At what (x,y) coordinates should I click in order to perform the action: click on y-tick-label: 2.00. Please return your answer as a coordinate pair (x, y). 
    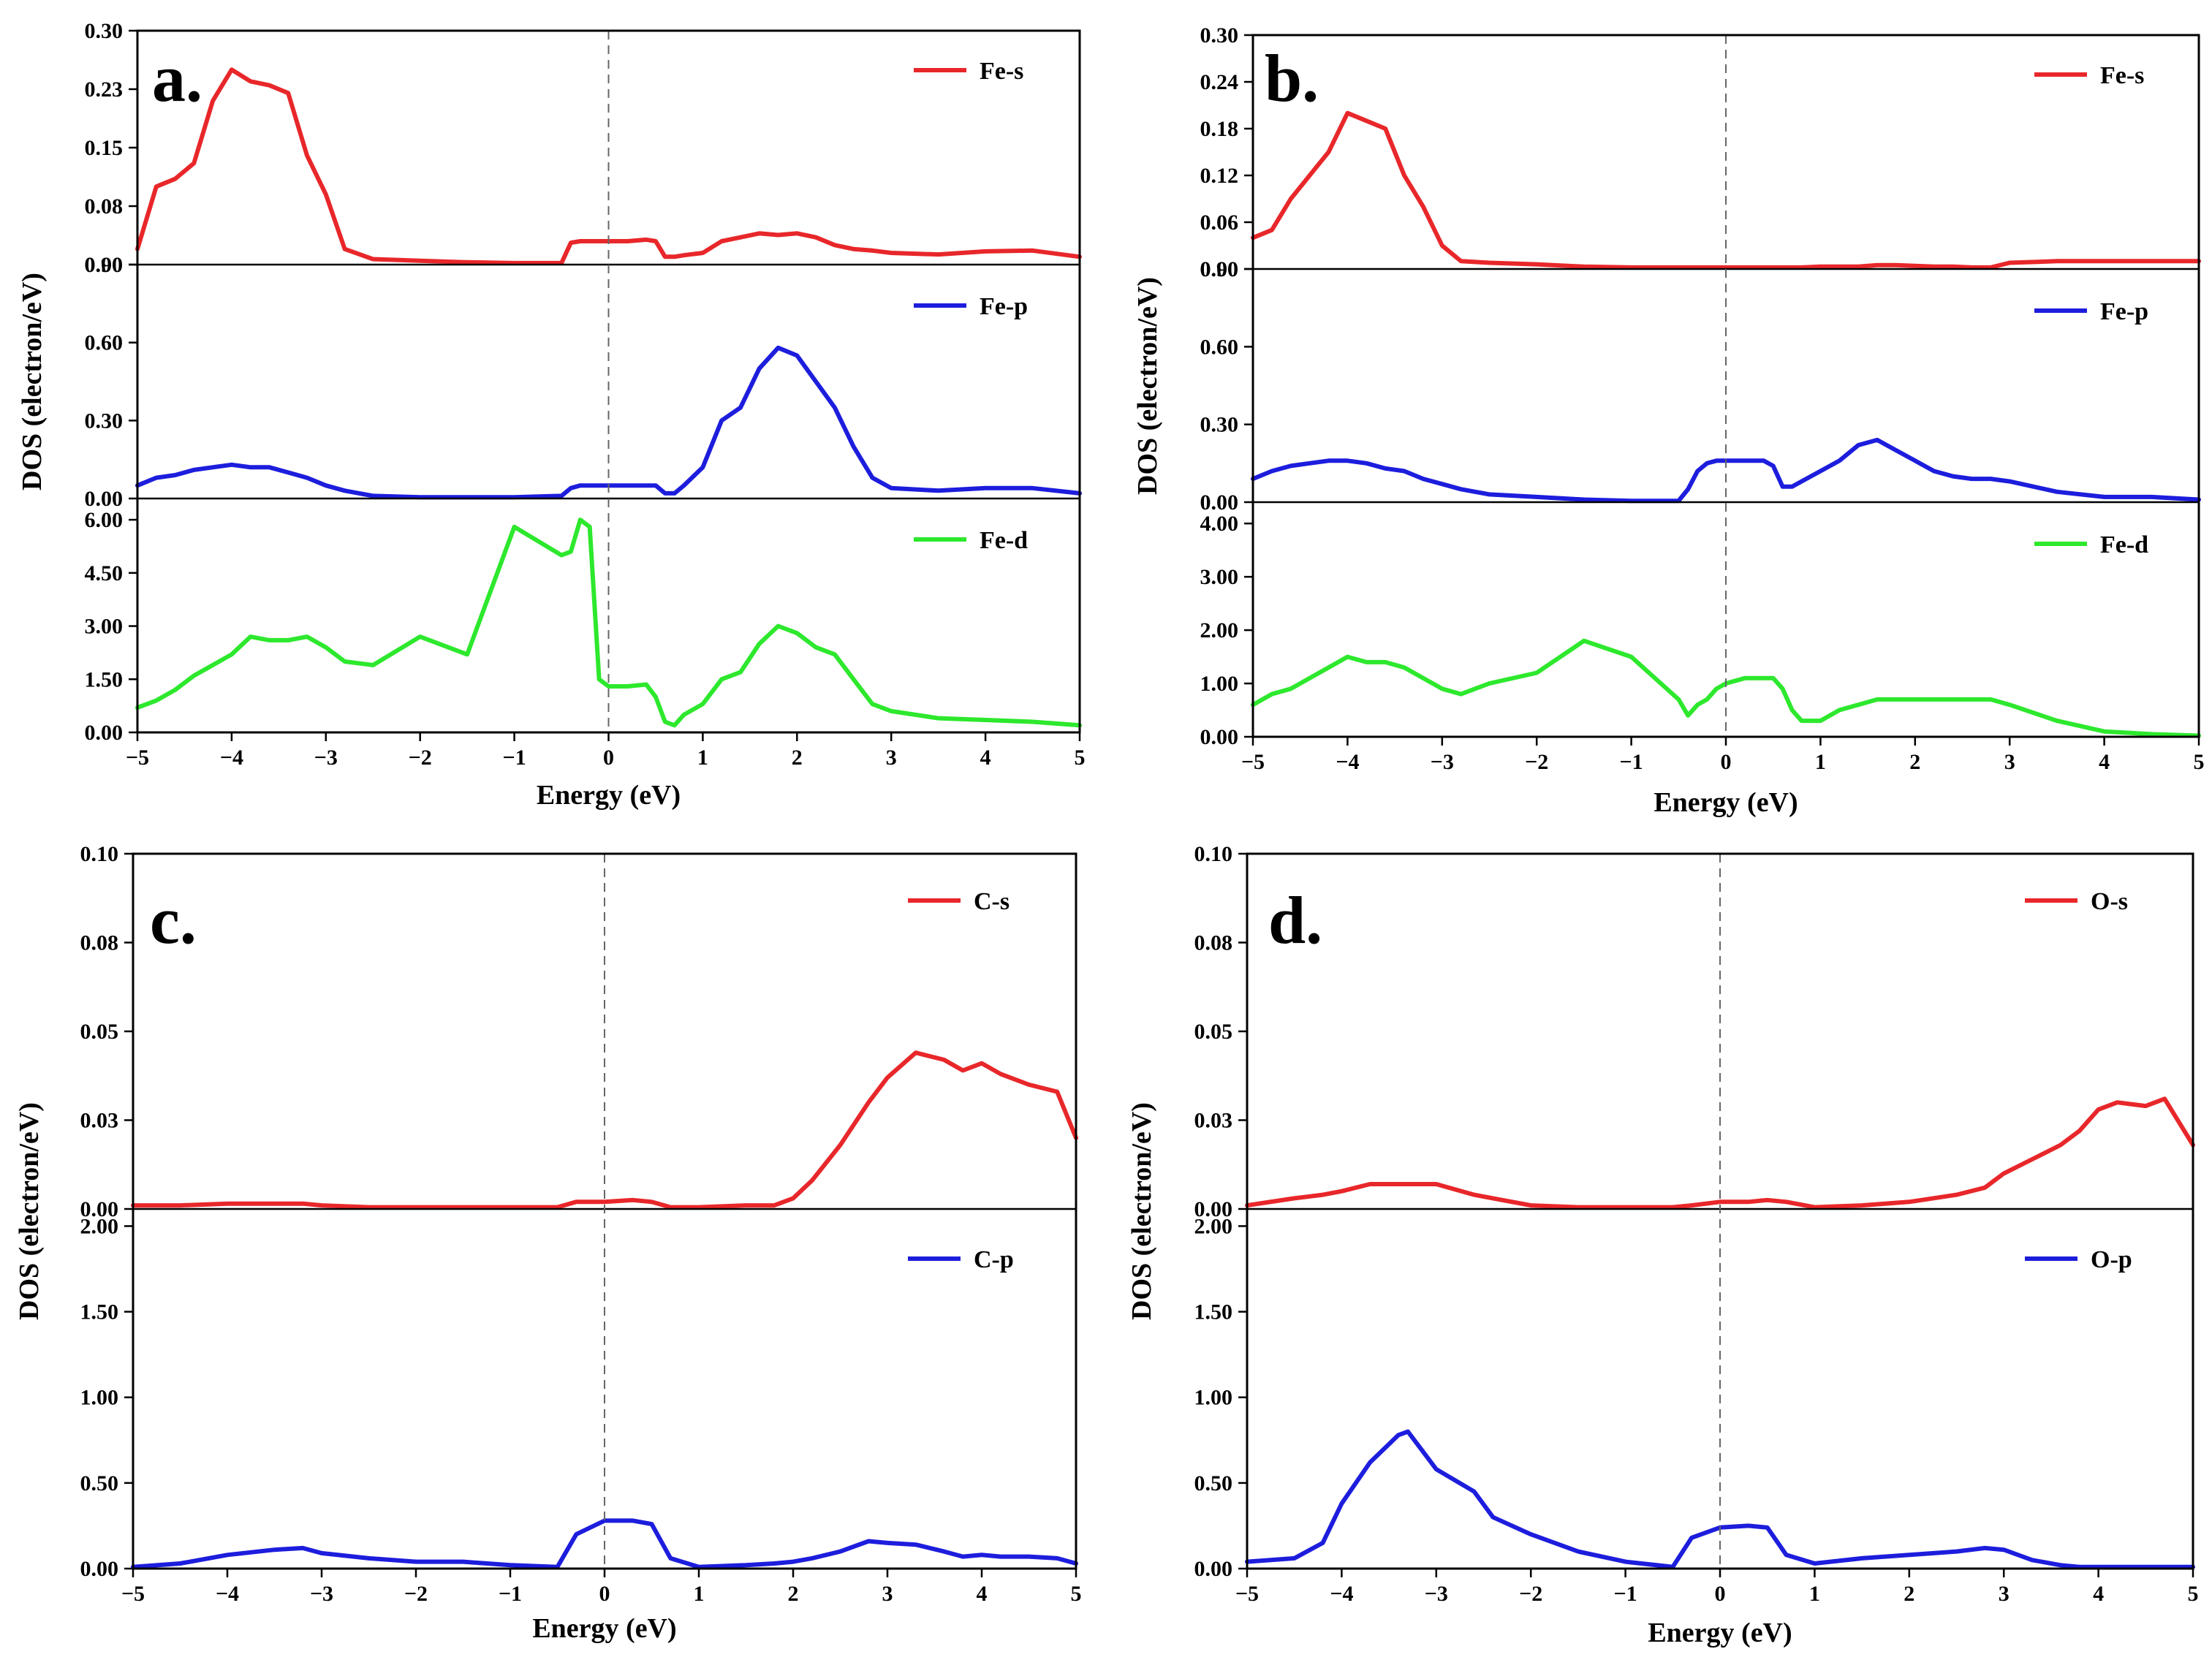
    Looking at the image, I should click on (1219, 630).